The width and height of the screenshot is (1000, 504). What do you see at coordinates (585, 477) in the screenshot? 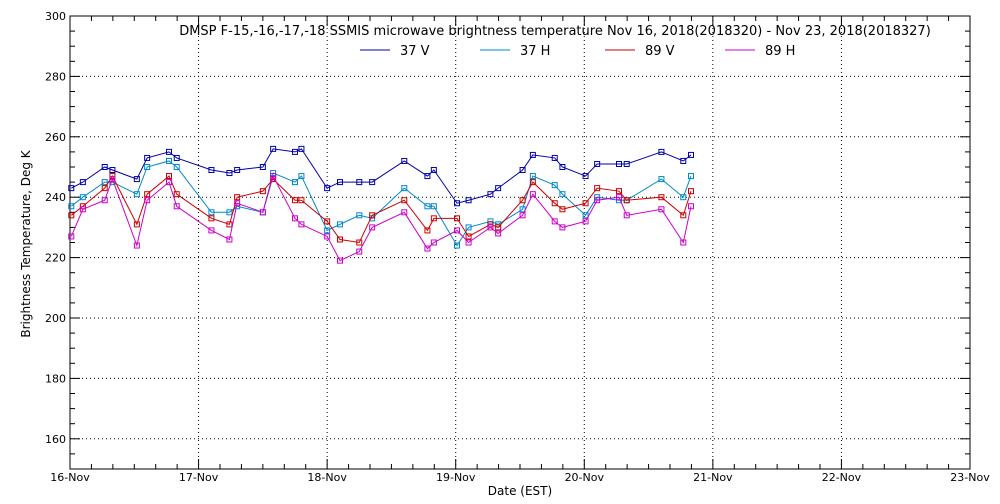
I see `x-tick-label: 20-Nov` at bounding box center [585, 477].